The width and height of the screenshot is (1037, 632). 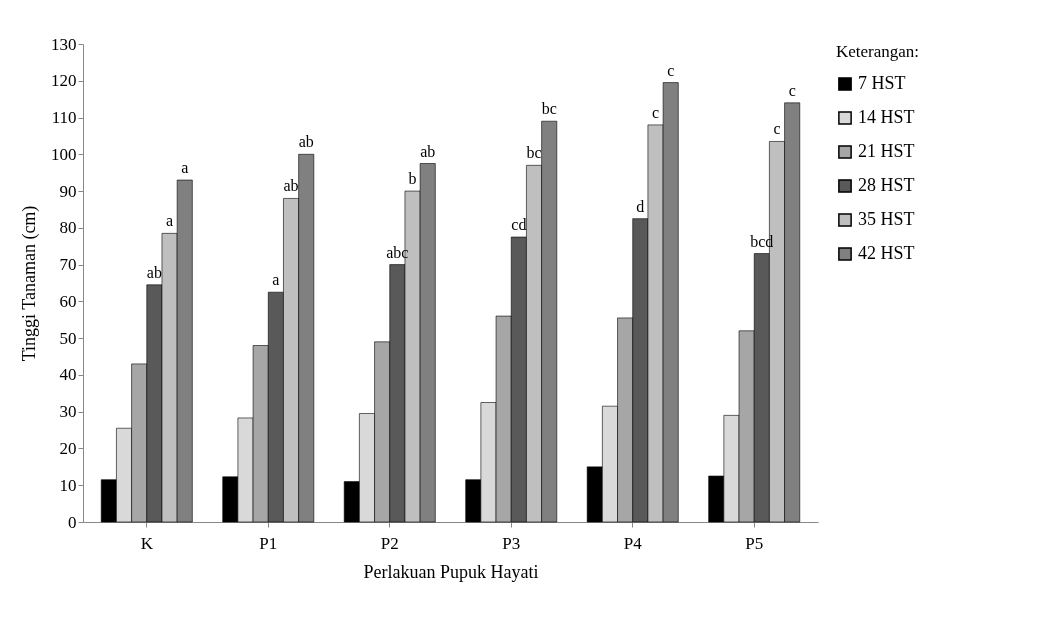 What do you see at coordinates (68, 448) in the screenshot?
I see `y-tick-label: 20` at bounding box center [68, 448].